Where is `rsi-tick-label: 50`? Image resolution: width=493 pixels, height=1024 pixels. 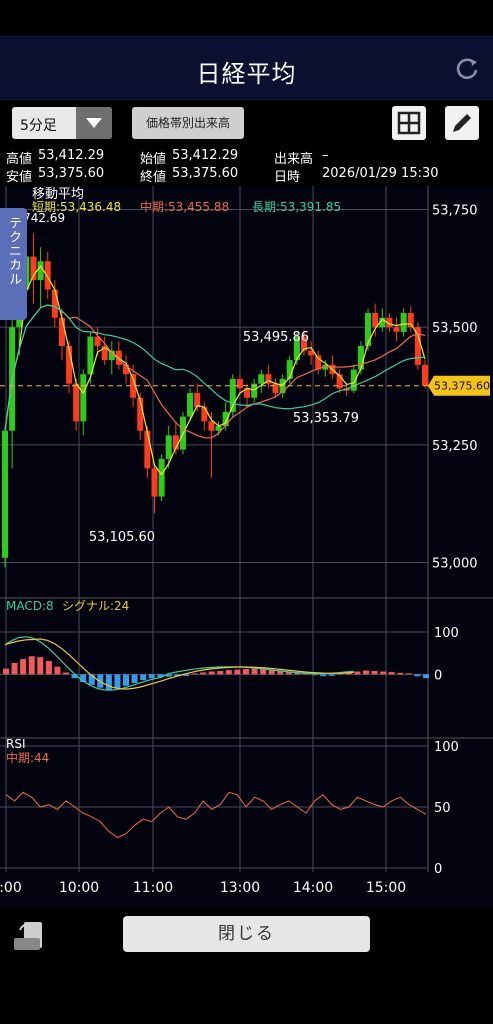 rsi-tick-label: 50 is located at coordinates (442, 808).